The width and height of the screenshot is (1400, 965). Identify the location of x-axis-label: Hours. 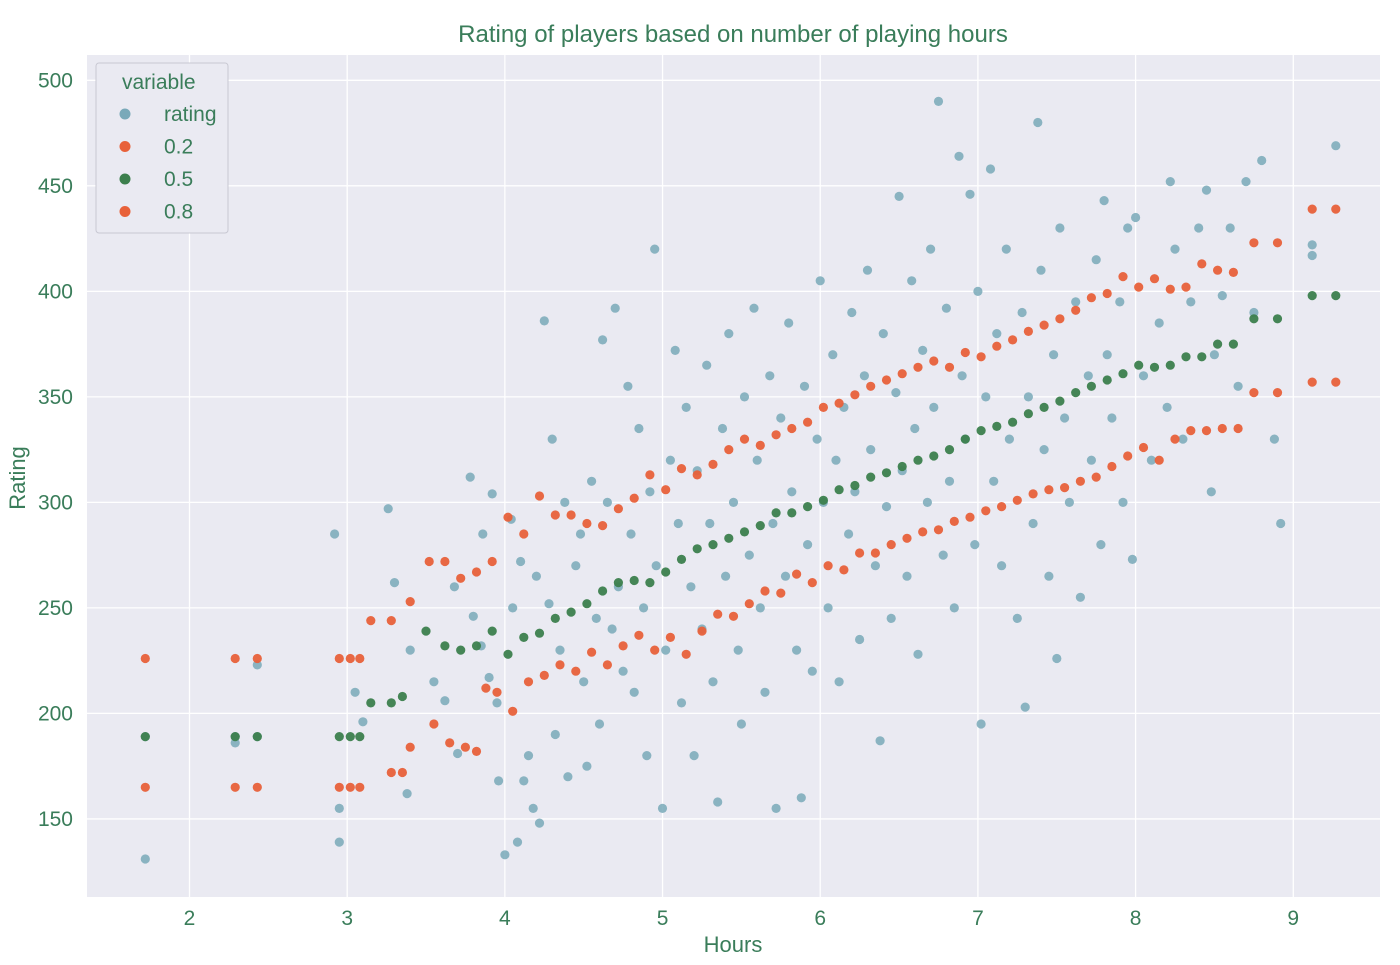
(733, 944).